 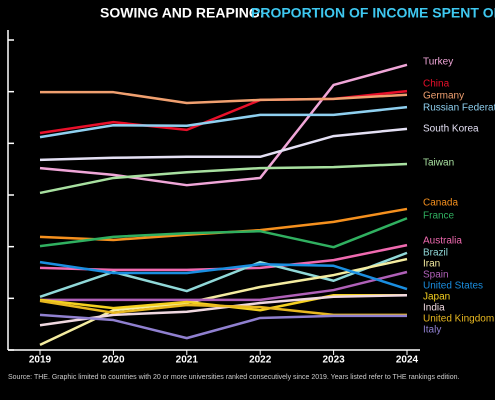 What do you see at coordinates (407, 360) in the screenshot?
I see `x-tick-label: 2024` at bounding box center [407, 360].